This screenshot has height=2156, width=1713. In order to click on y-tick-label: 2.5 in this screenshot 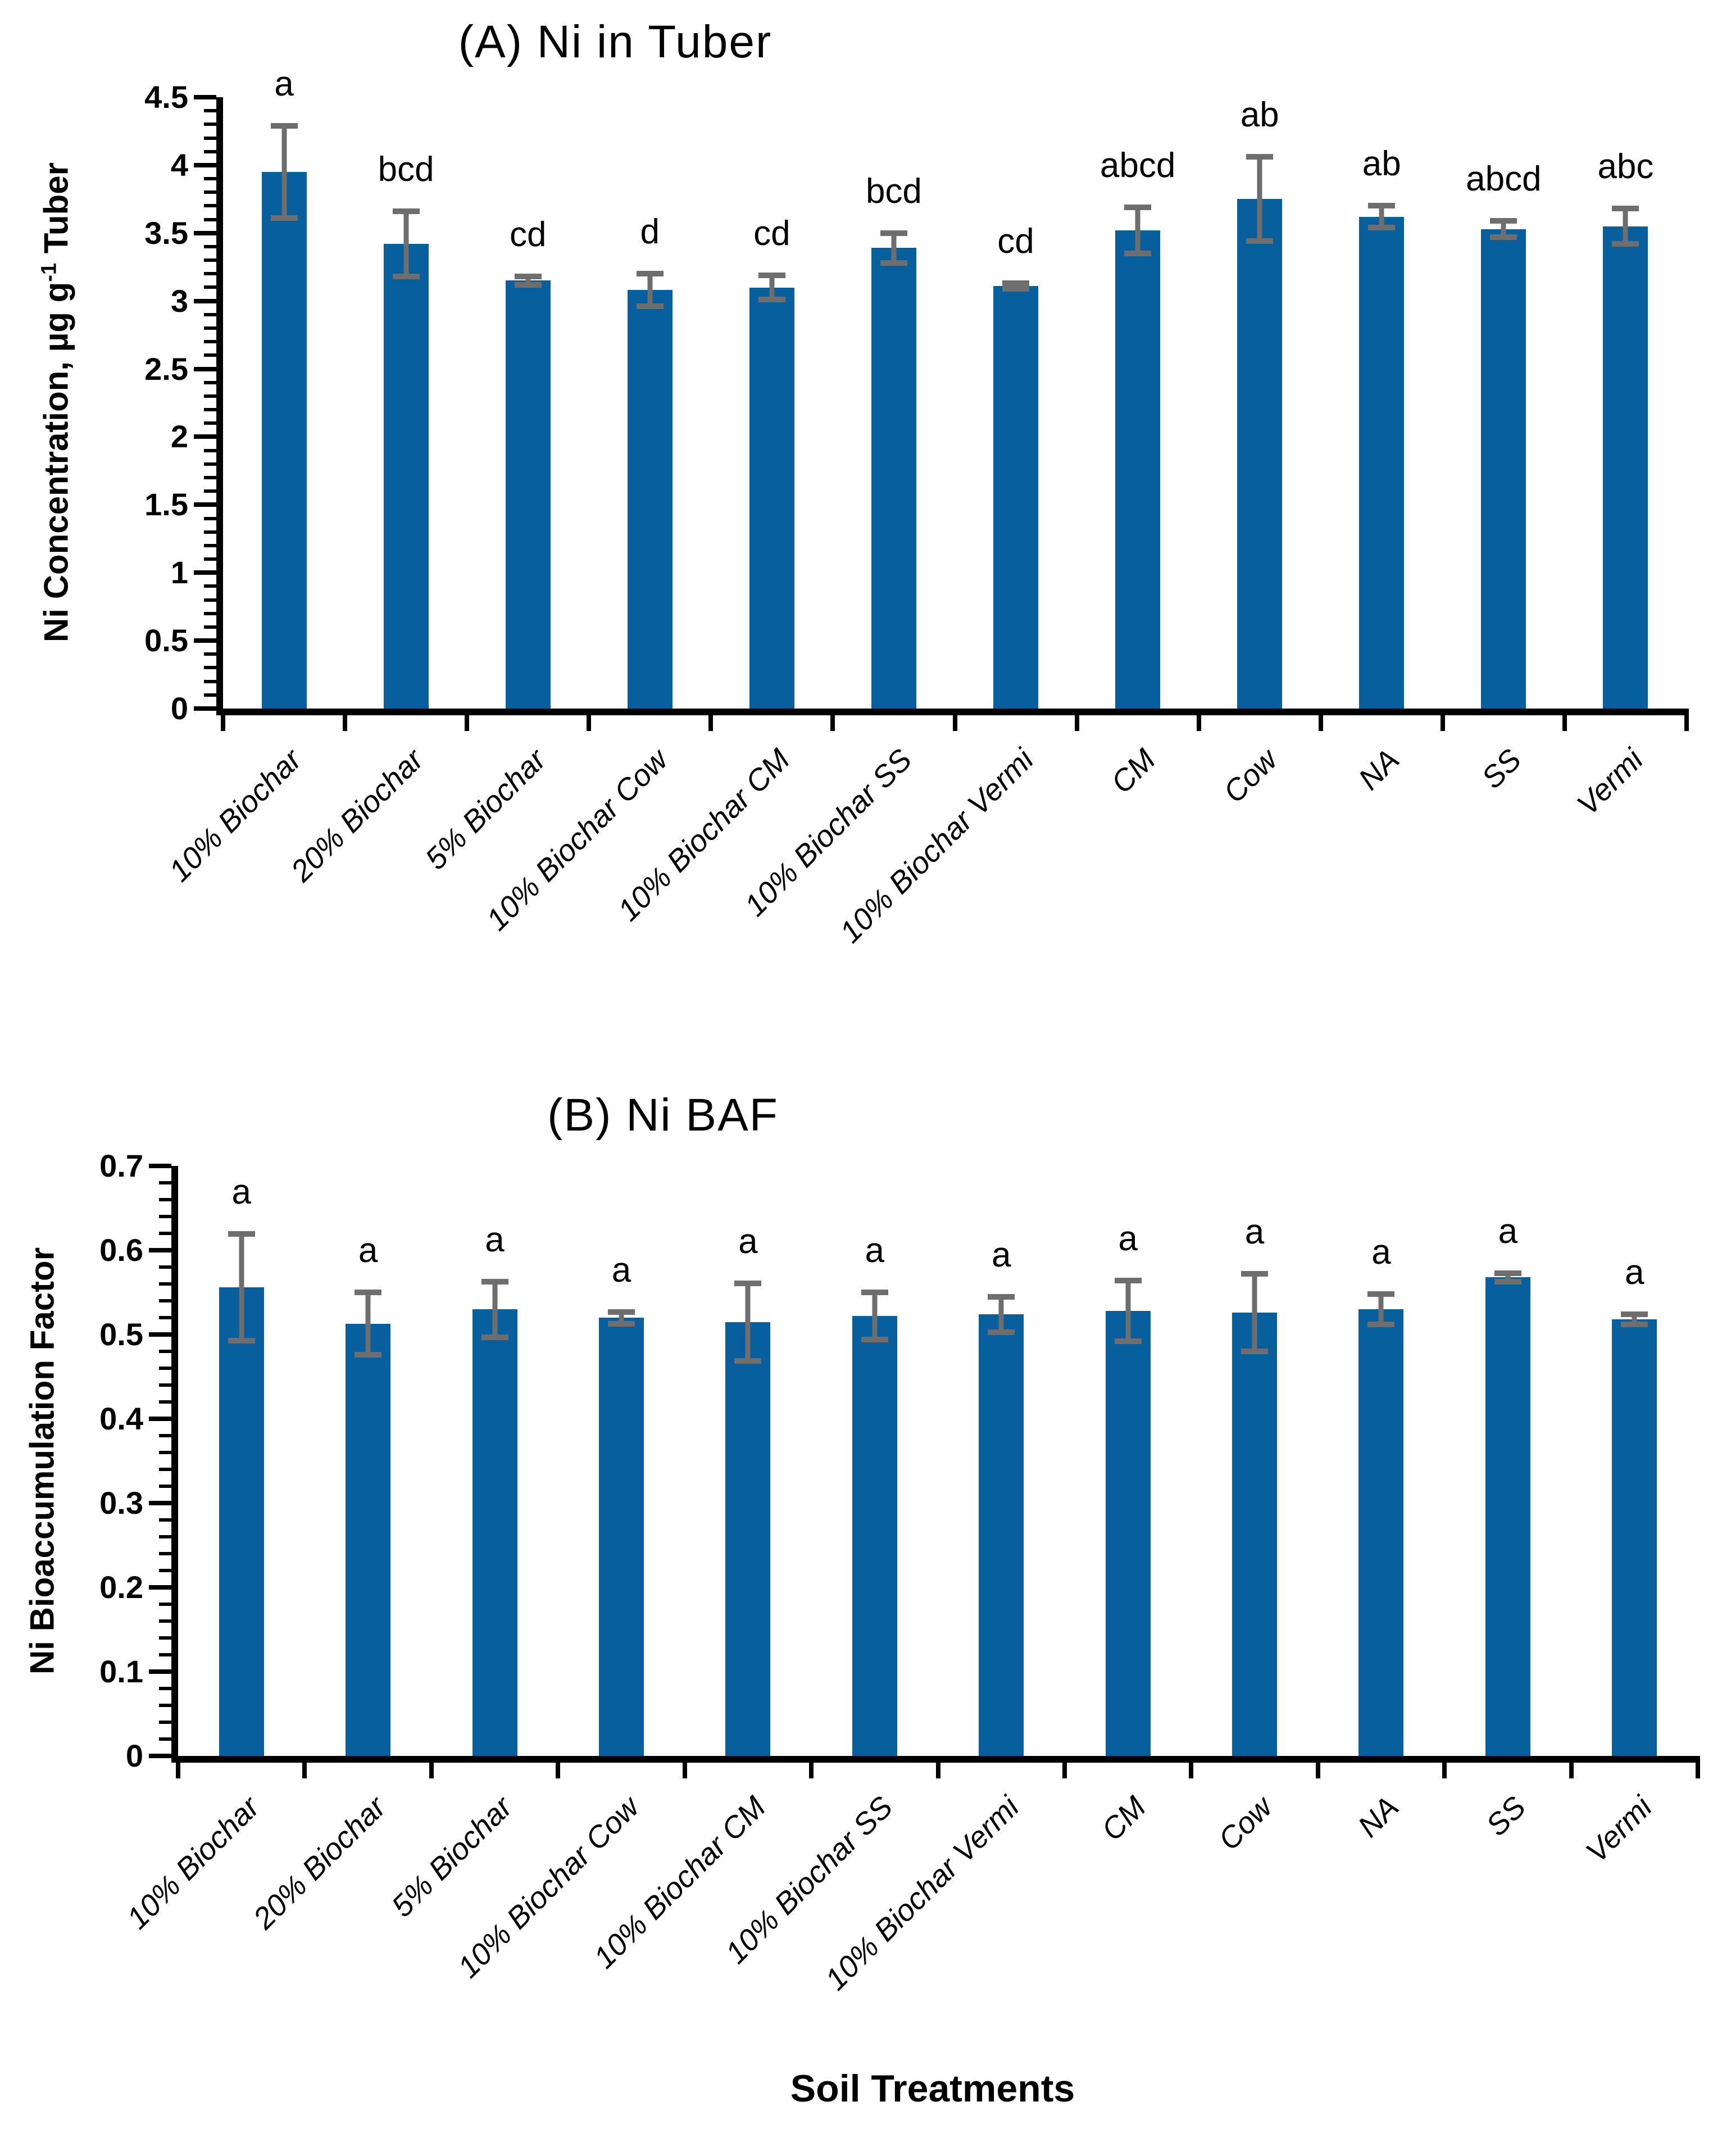, I will do `click(166, 369)`.